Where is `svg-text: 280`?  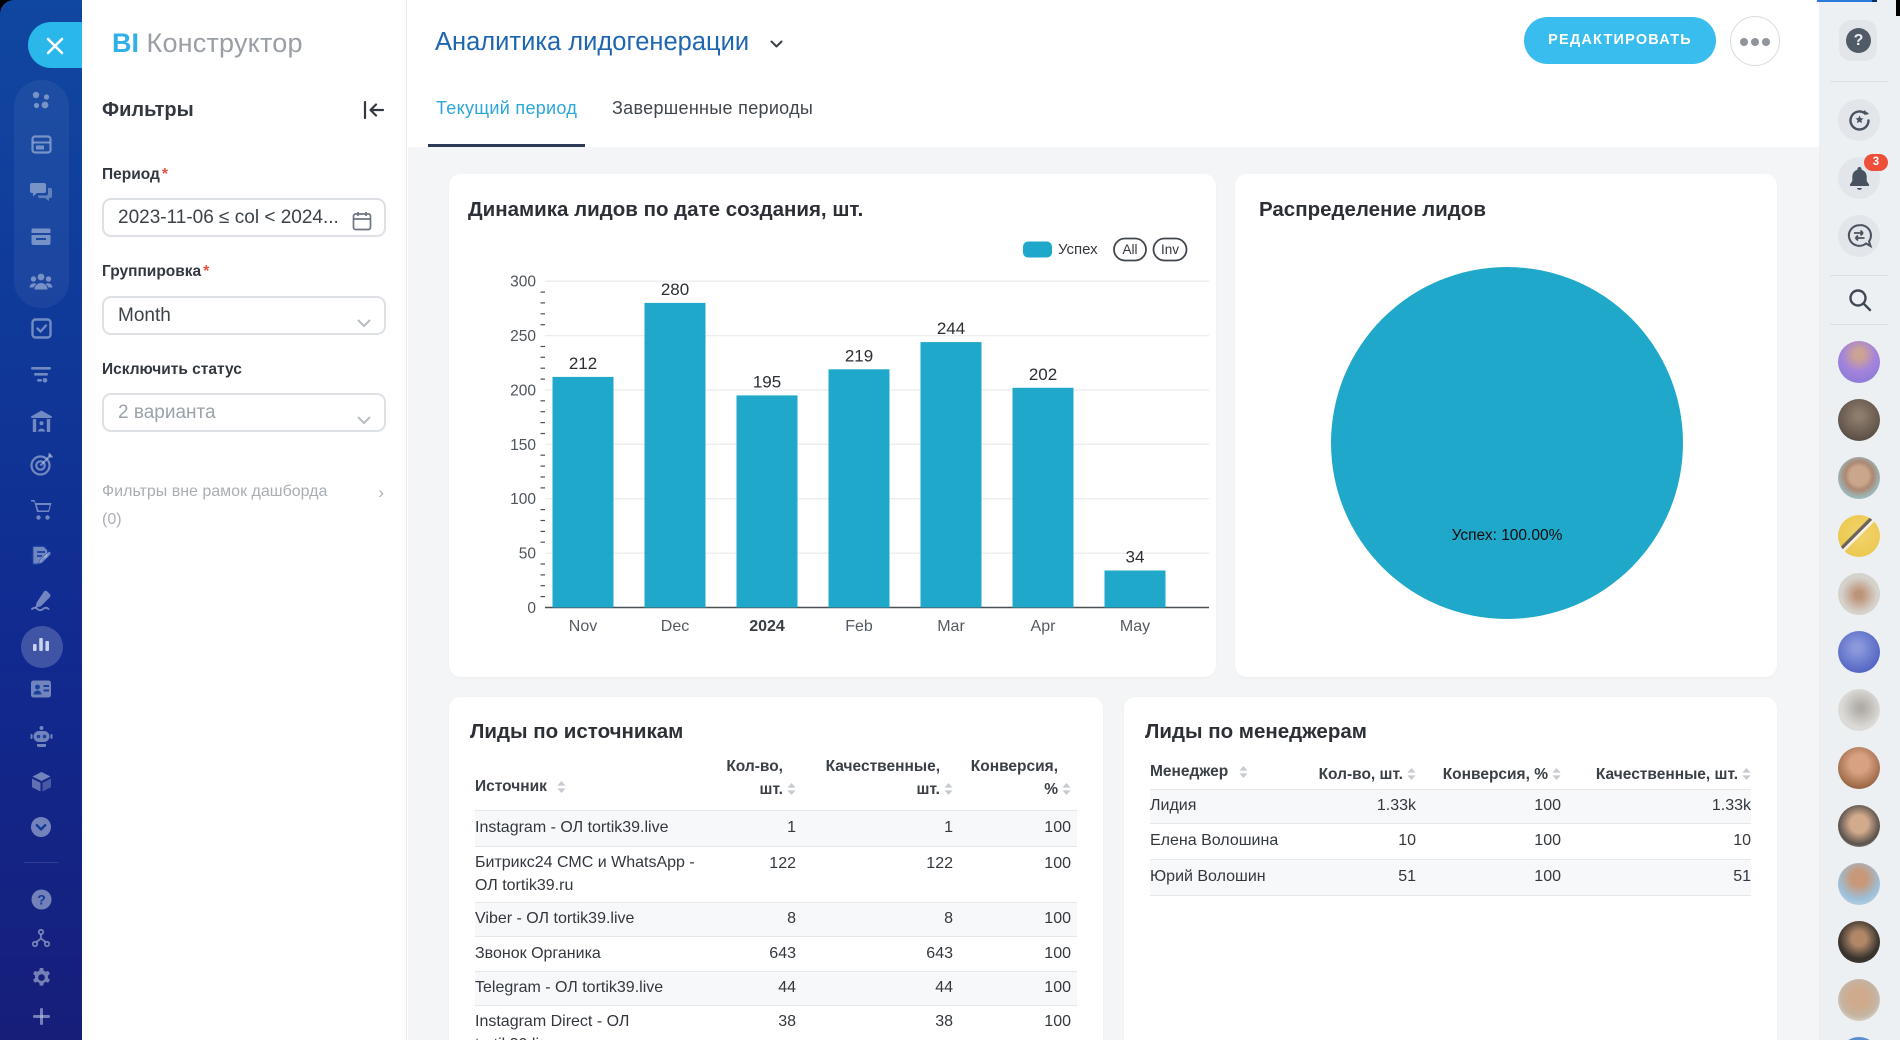
svg-text: 280 is located at coordinates (675, 289).